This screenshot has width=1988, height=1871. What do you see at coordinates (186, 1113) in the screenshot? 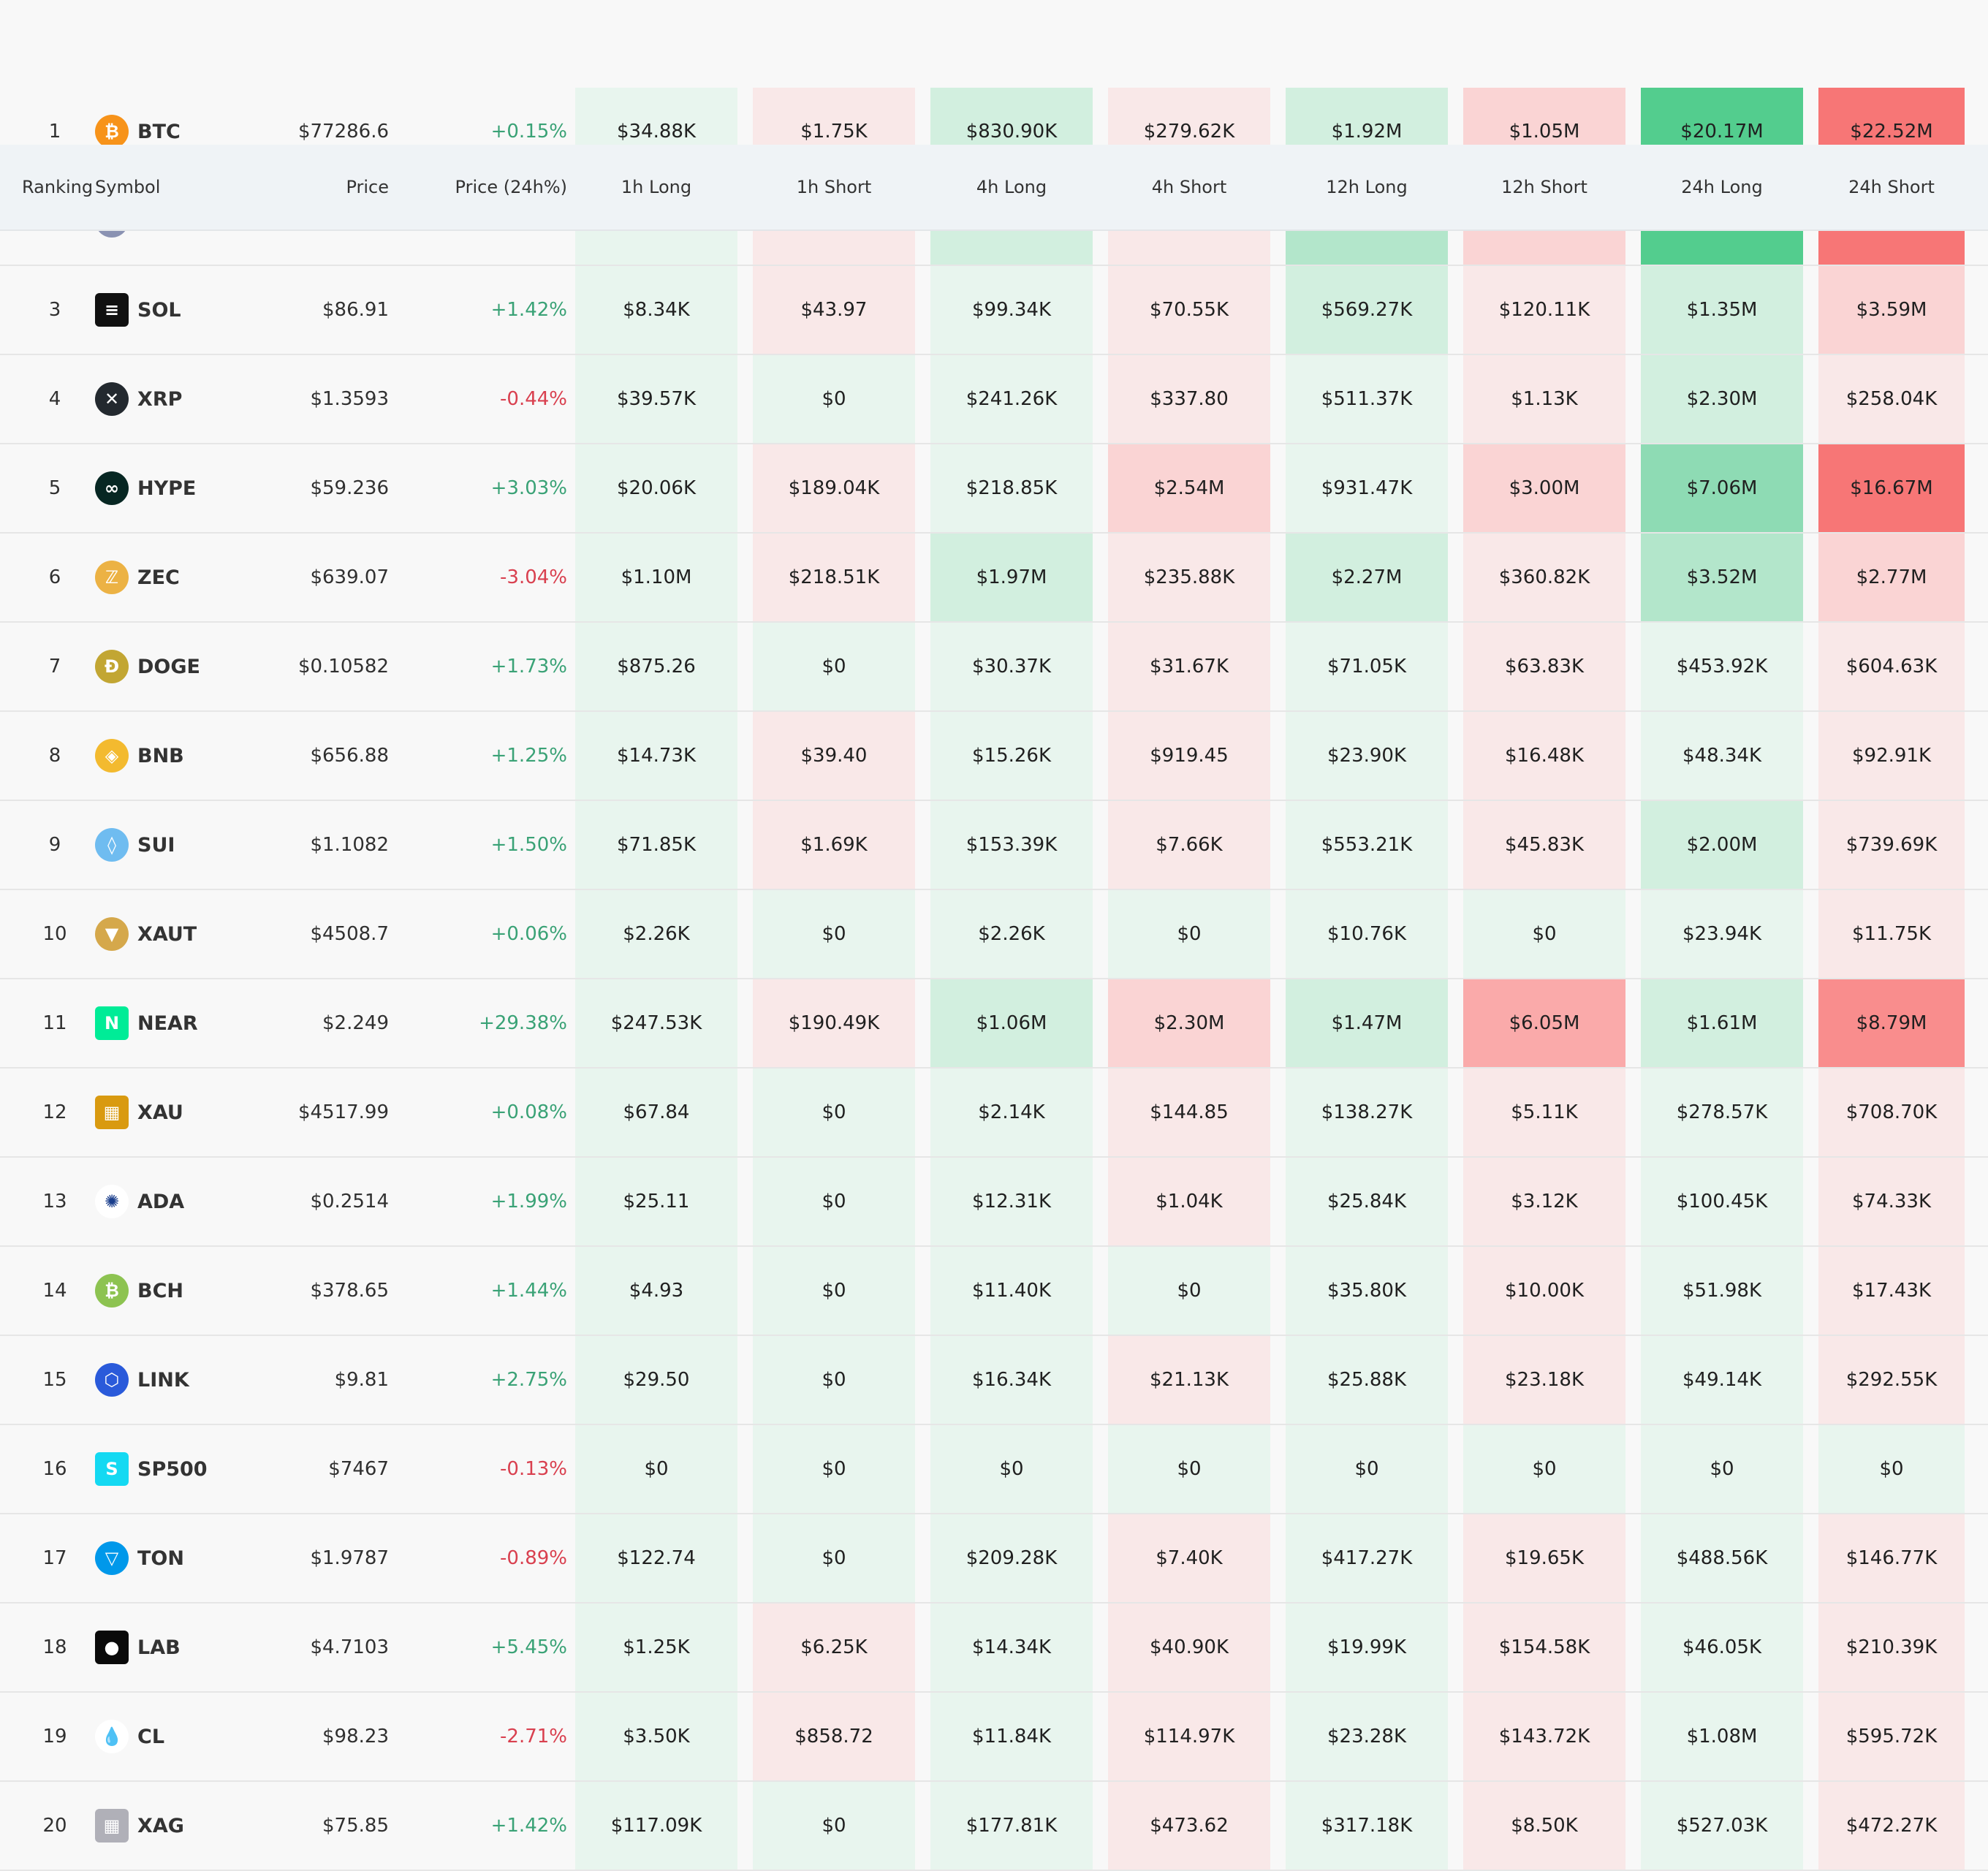
I see `symbol-cell: ▦ XAU` at bounding box center [186, 1113].